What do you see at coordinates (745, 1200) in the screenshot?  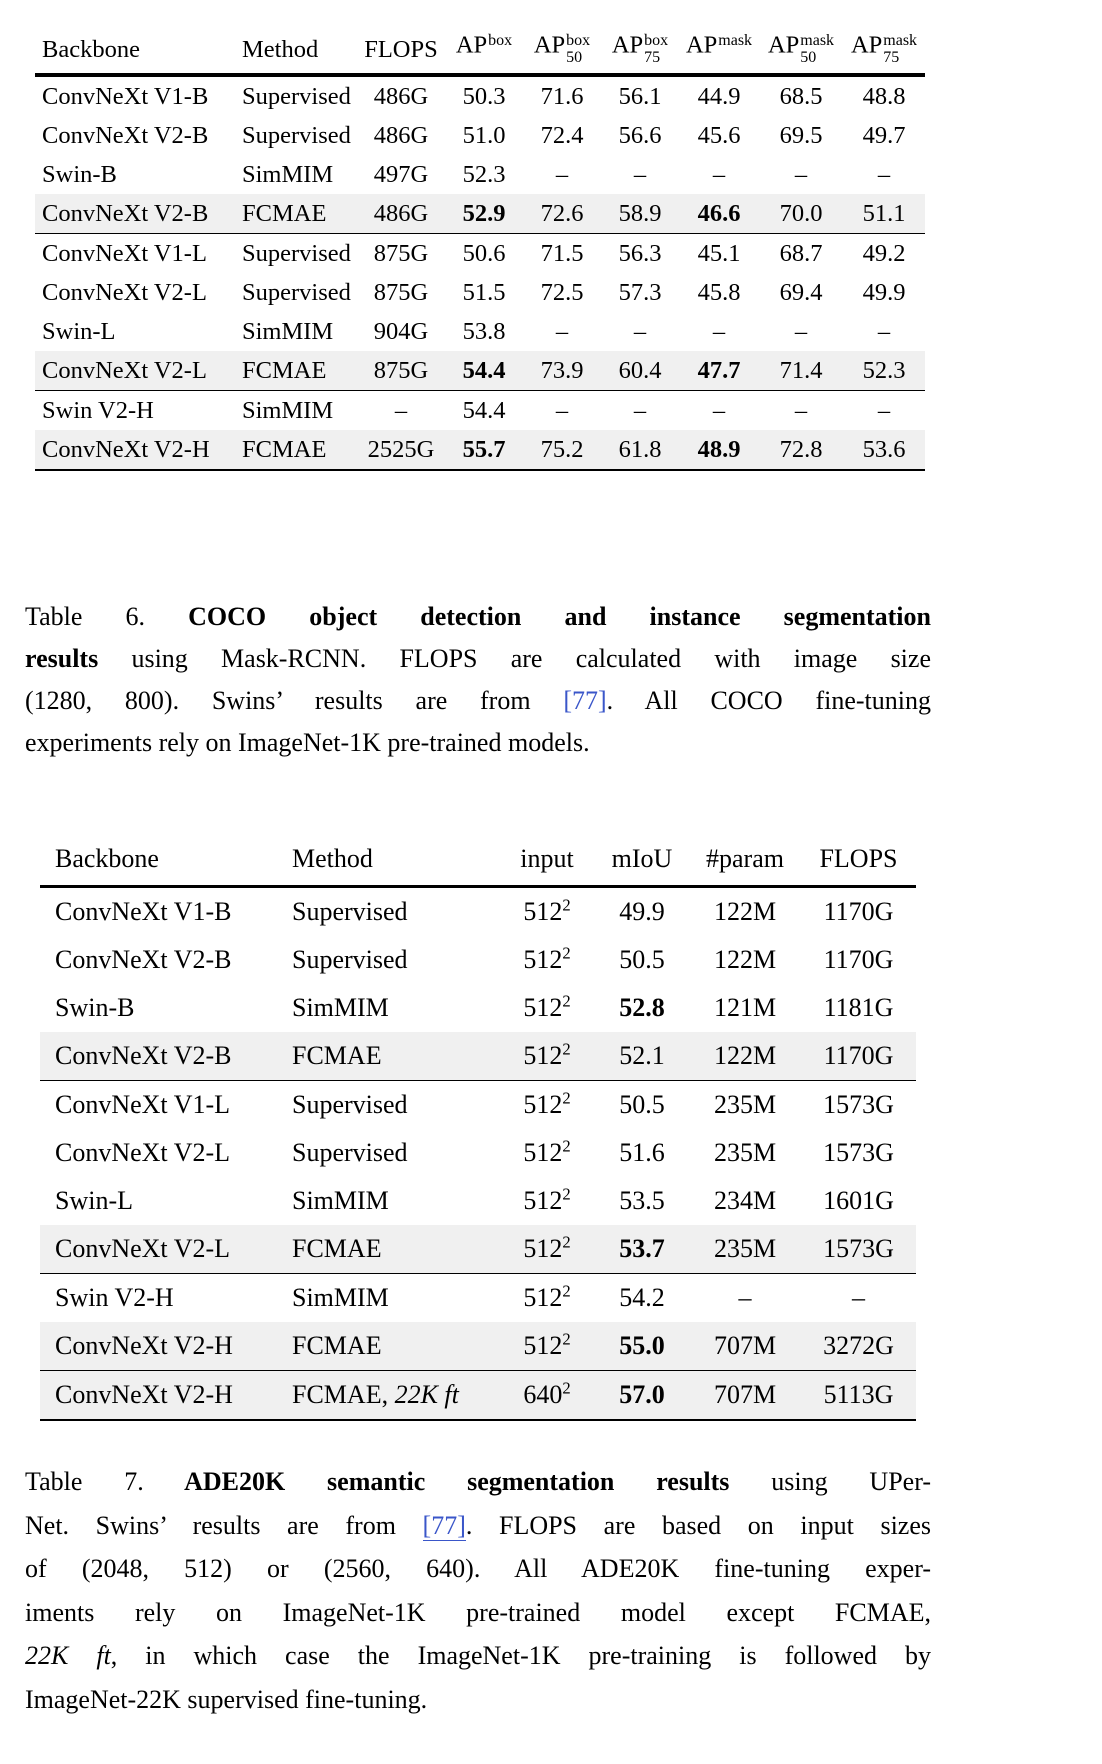 I see `table-cell: 234M` at bounding box center [745, 1200].